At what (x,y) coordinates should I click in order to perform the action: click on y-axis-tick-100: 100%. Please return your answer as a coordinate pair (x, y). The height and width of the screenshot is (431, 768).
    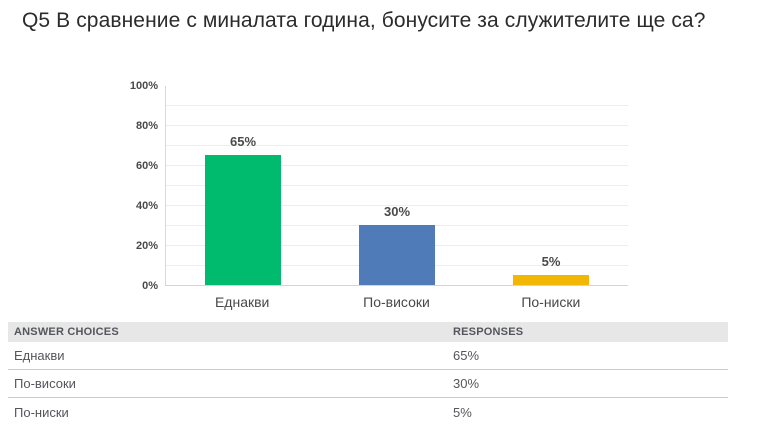
    Looking at the image, I should click on (143, 86).